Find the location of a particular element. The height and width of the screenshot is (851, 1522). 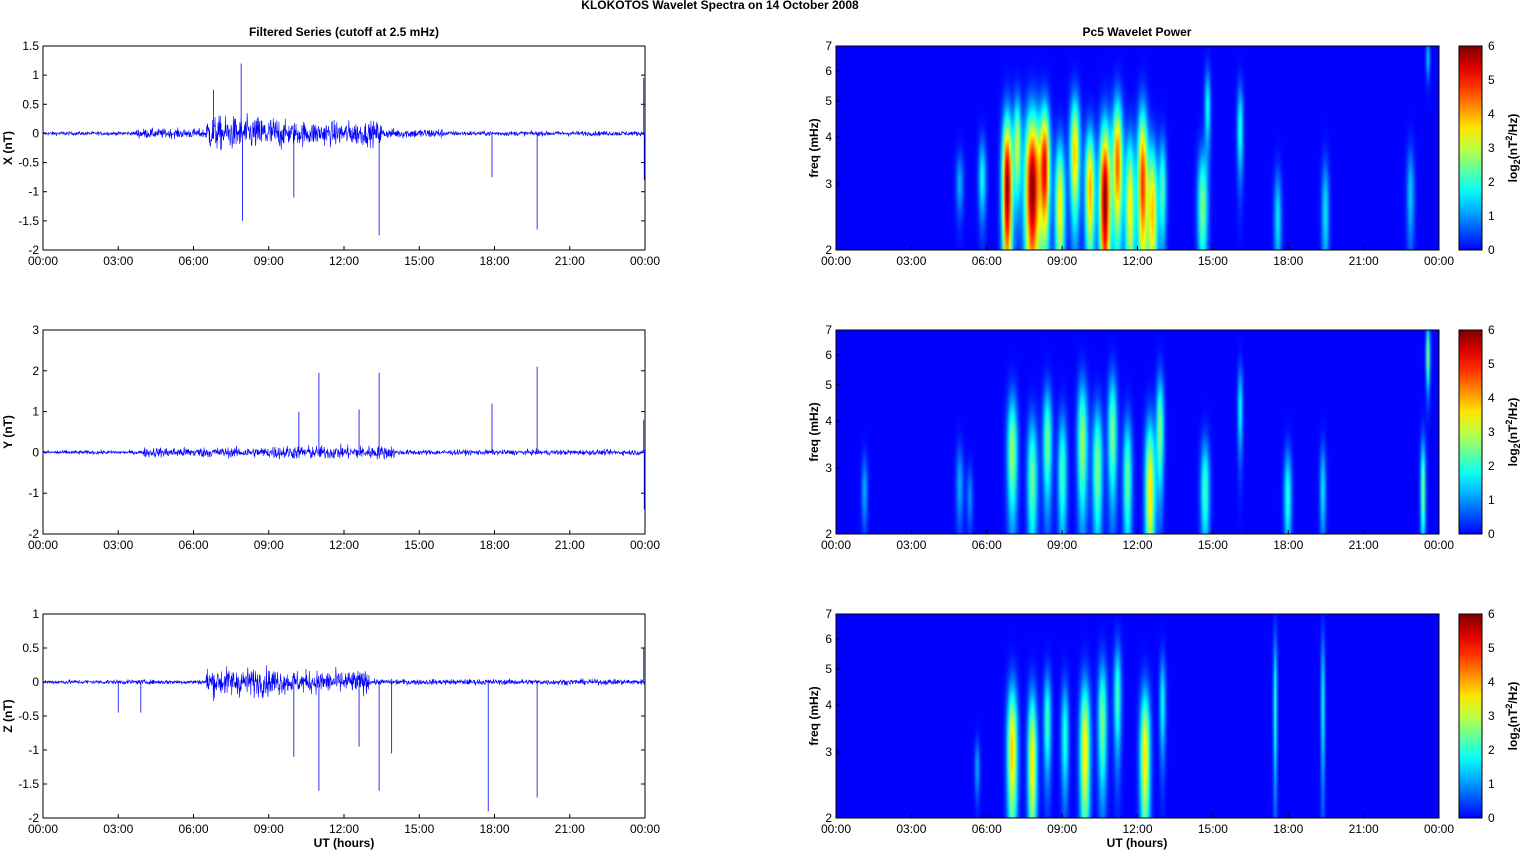

wavelet-y-panel-heatmap is located at coordinates (1137, 432).